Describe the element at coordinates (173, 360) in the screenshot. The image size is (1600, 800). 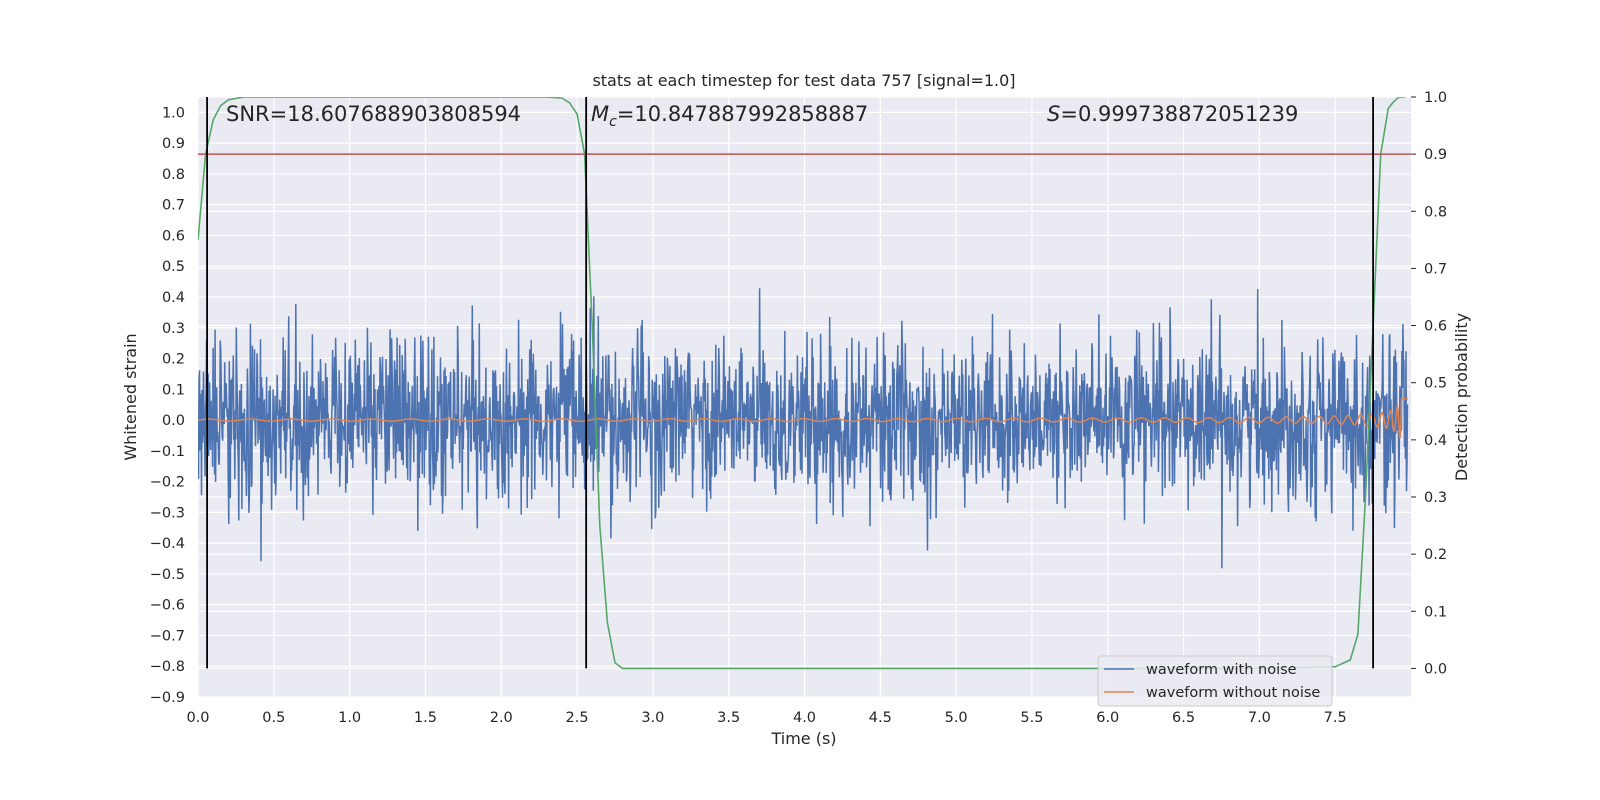
I see `y-tick-label: 0.2` at that location.